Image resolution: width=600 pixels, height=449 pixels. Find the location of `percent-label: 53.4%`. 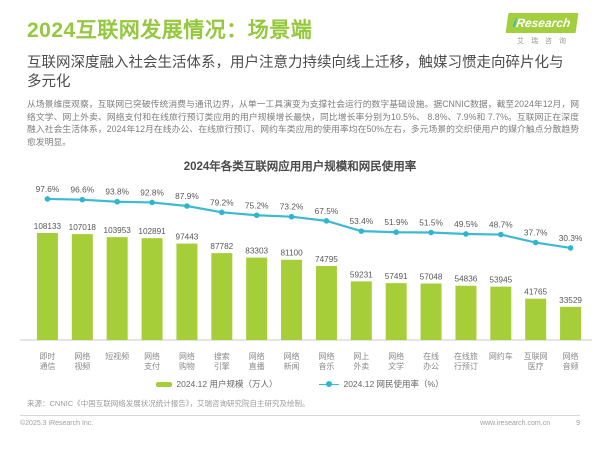

percent-label: 53.4% is located at coordinates (362, 221).